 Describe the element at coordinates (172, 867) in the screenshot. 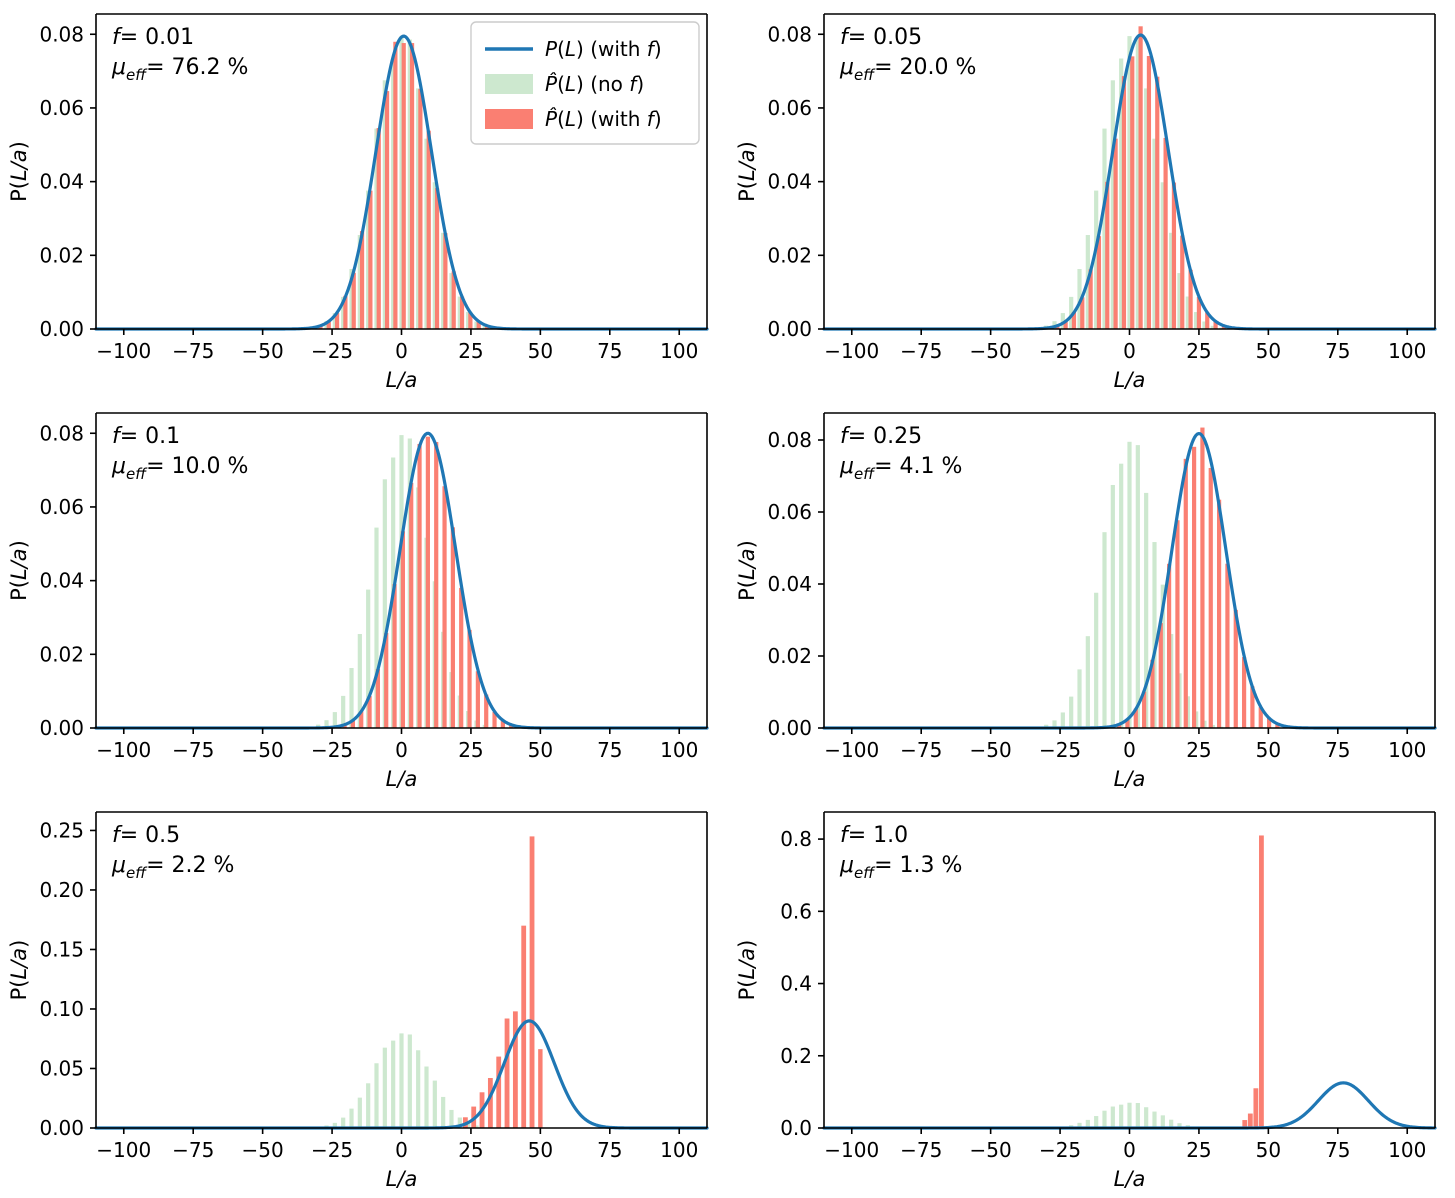

I see `annotation-mu-eff: μeff= 2.2 %` at that location.